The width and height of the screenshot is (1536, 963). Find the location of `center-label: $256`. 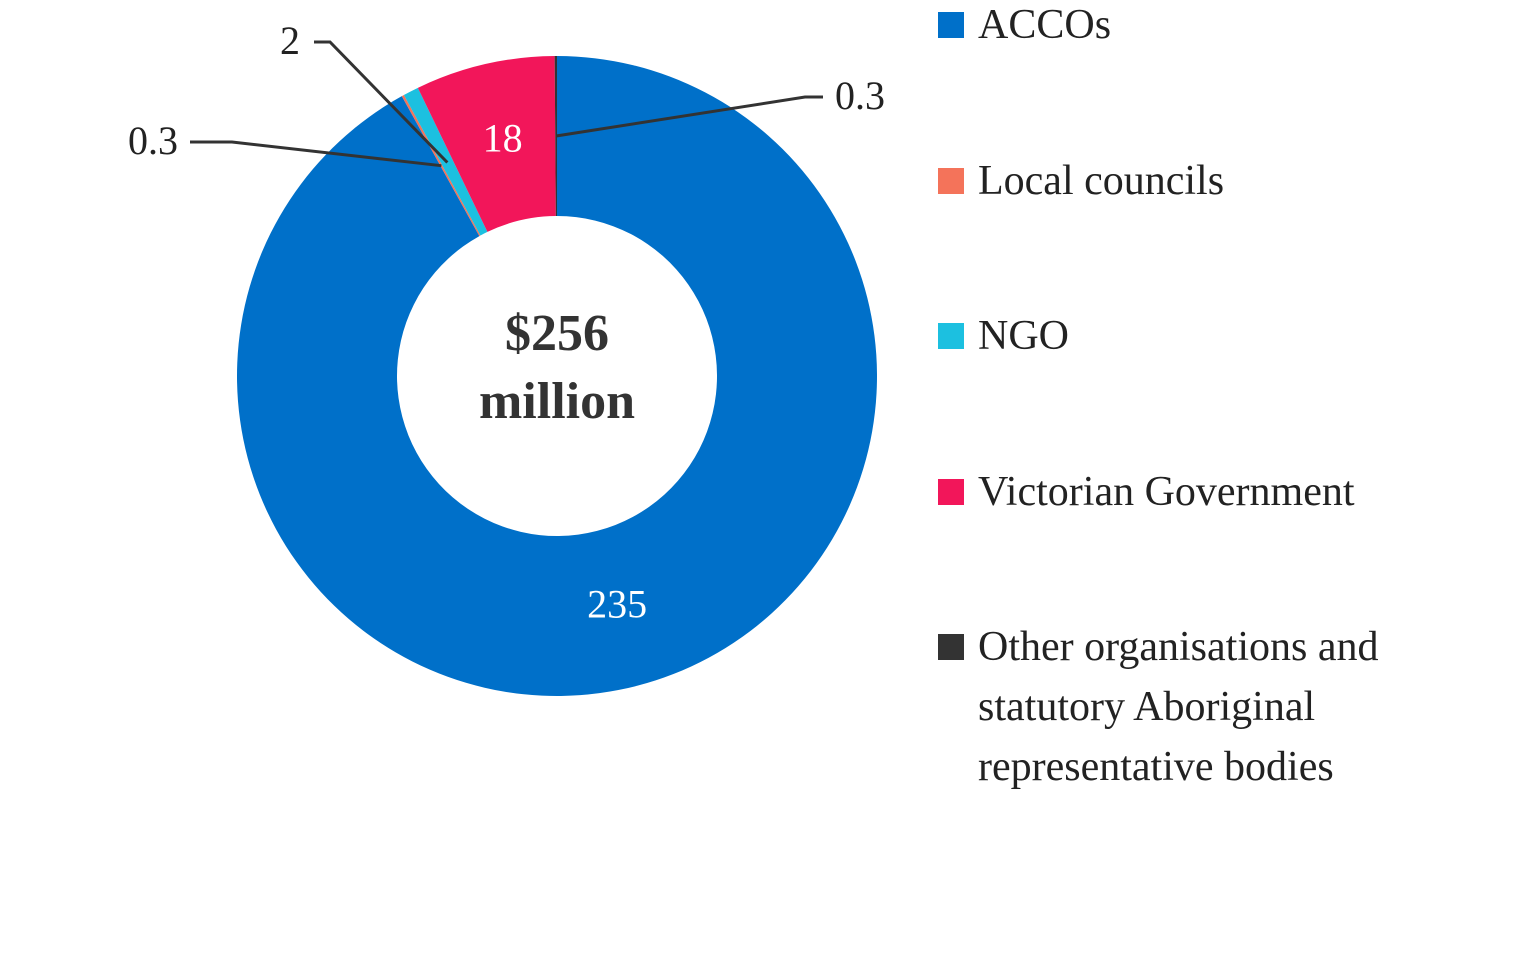

center-label: $256 is located at coordinates (557, 333).